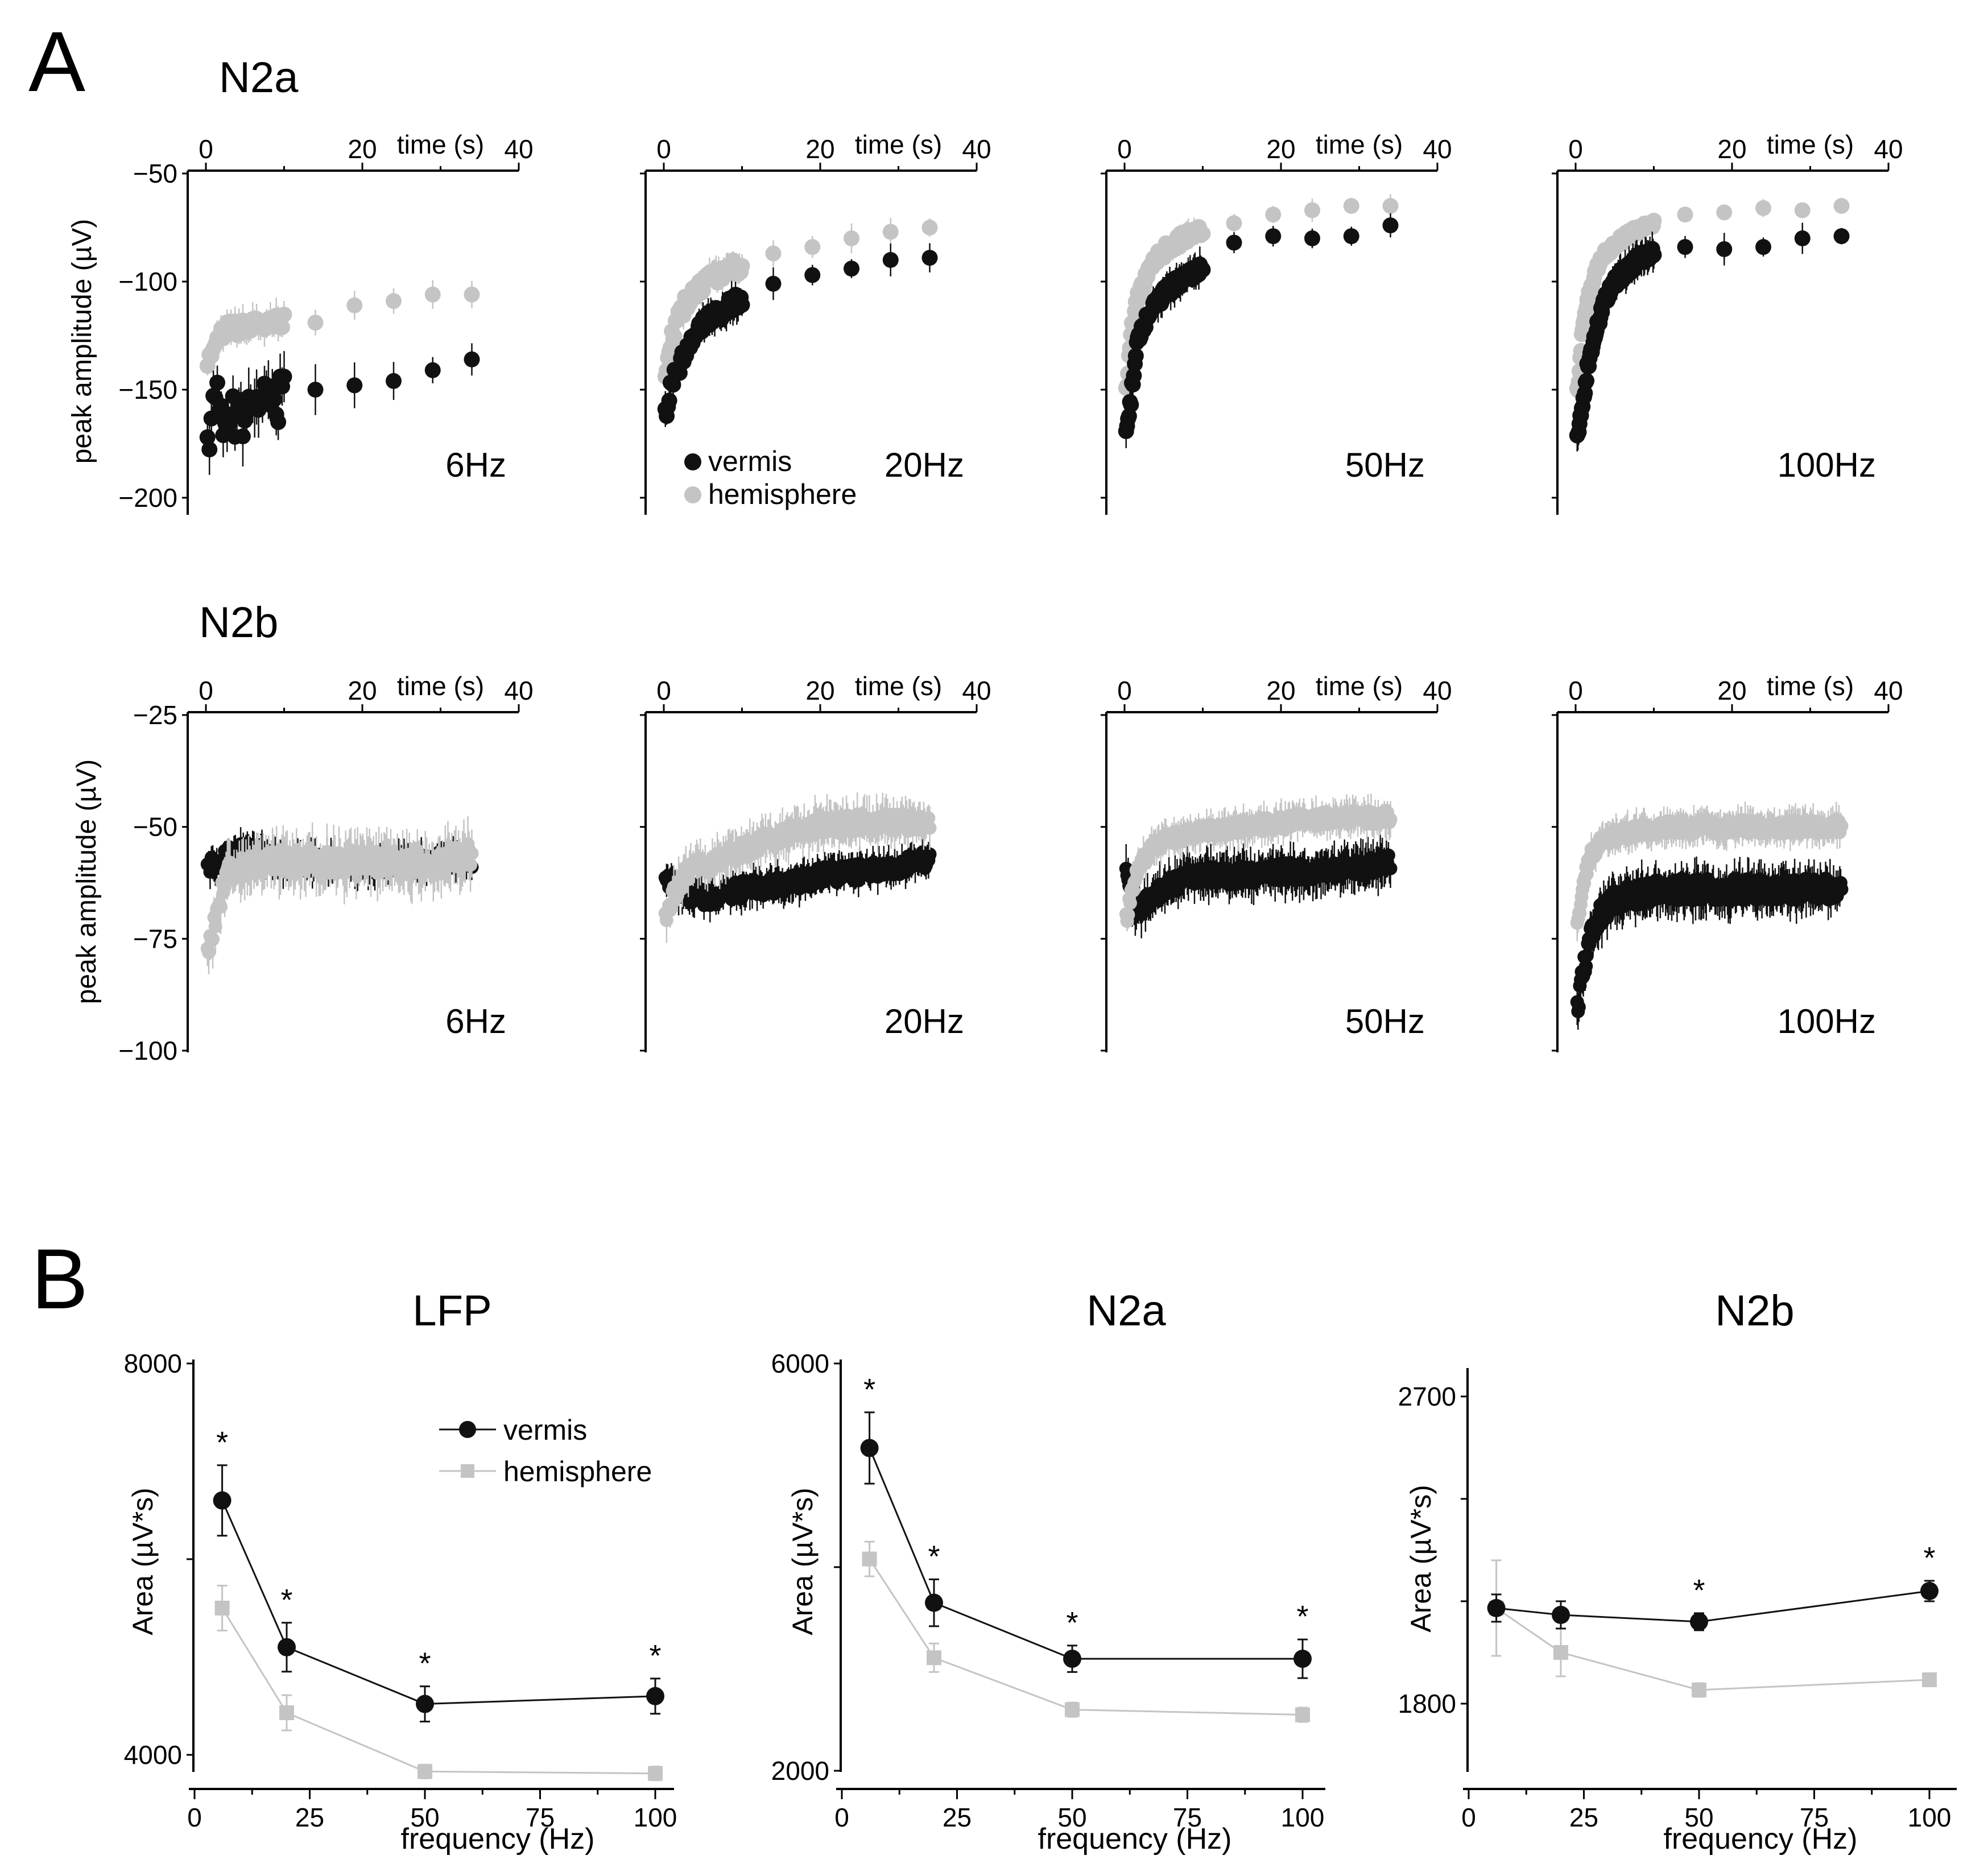 This screenshot has height=1876, width=1988. I want to click on n2a-chart-title: N2a, so click(1126, 1311).